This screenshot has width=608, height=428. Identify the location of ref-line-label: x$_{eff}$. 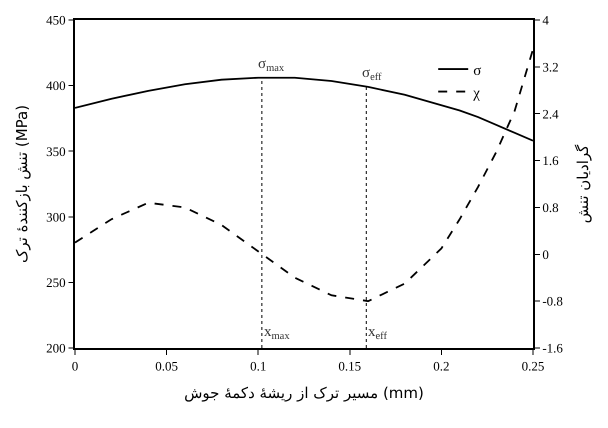
(378, 333).